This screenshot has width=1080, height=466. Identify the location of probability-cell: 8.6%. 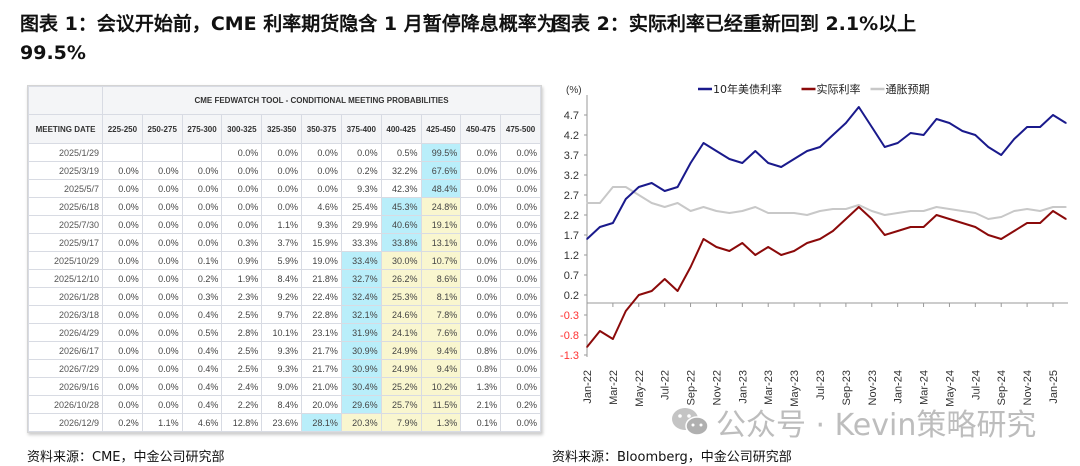
(441, 278).